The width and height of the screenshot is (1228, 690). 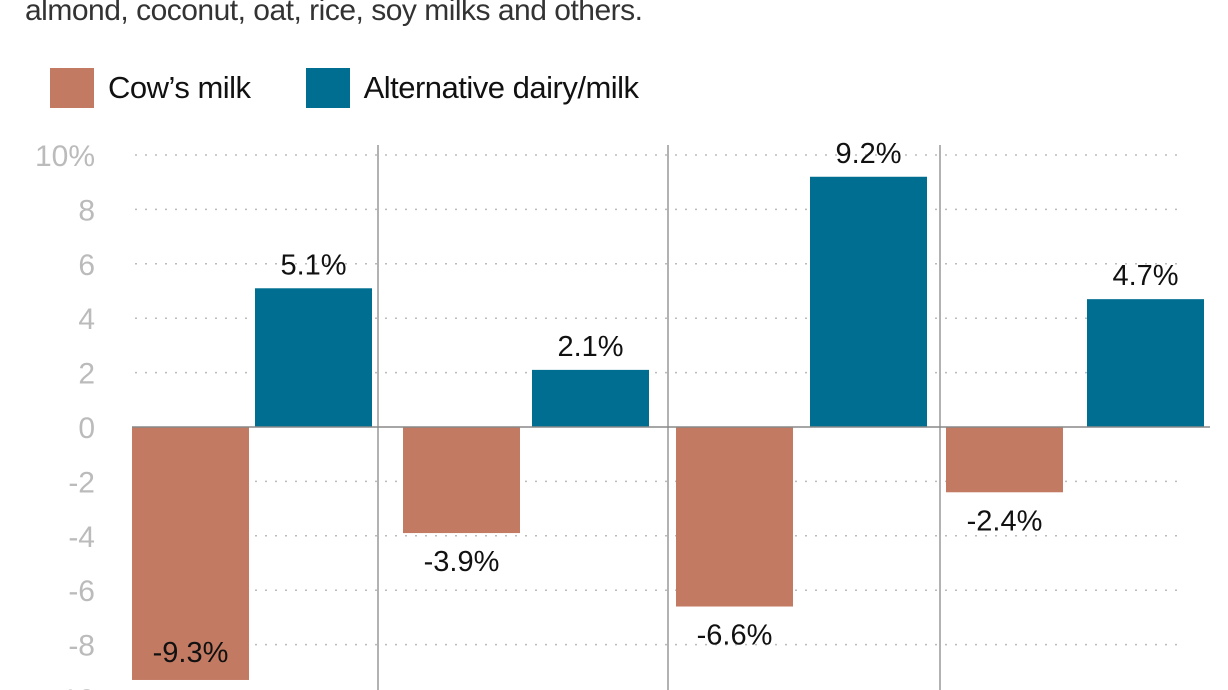 What do you see at coordinates (81, 482) in the screenshot?
I see `y-tick-label: -2` at bounding box center [81, 482].